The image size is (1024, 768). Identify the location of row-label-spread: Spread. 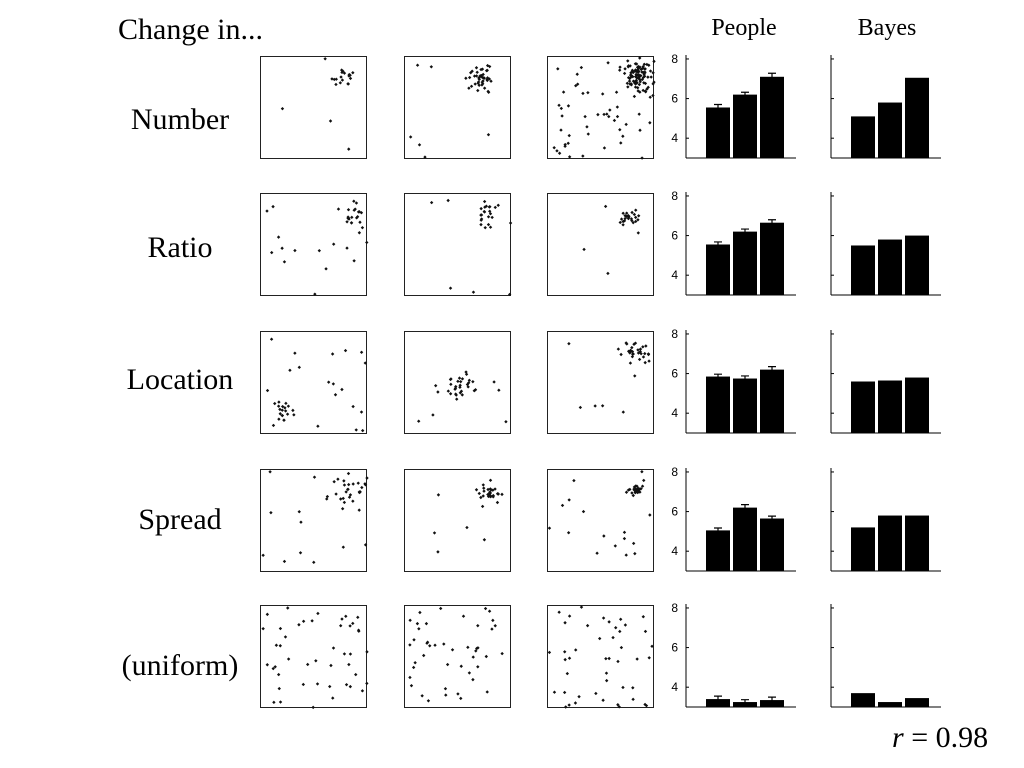
(180, 519).